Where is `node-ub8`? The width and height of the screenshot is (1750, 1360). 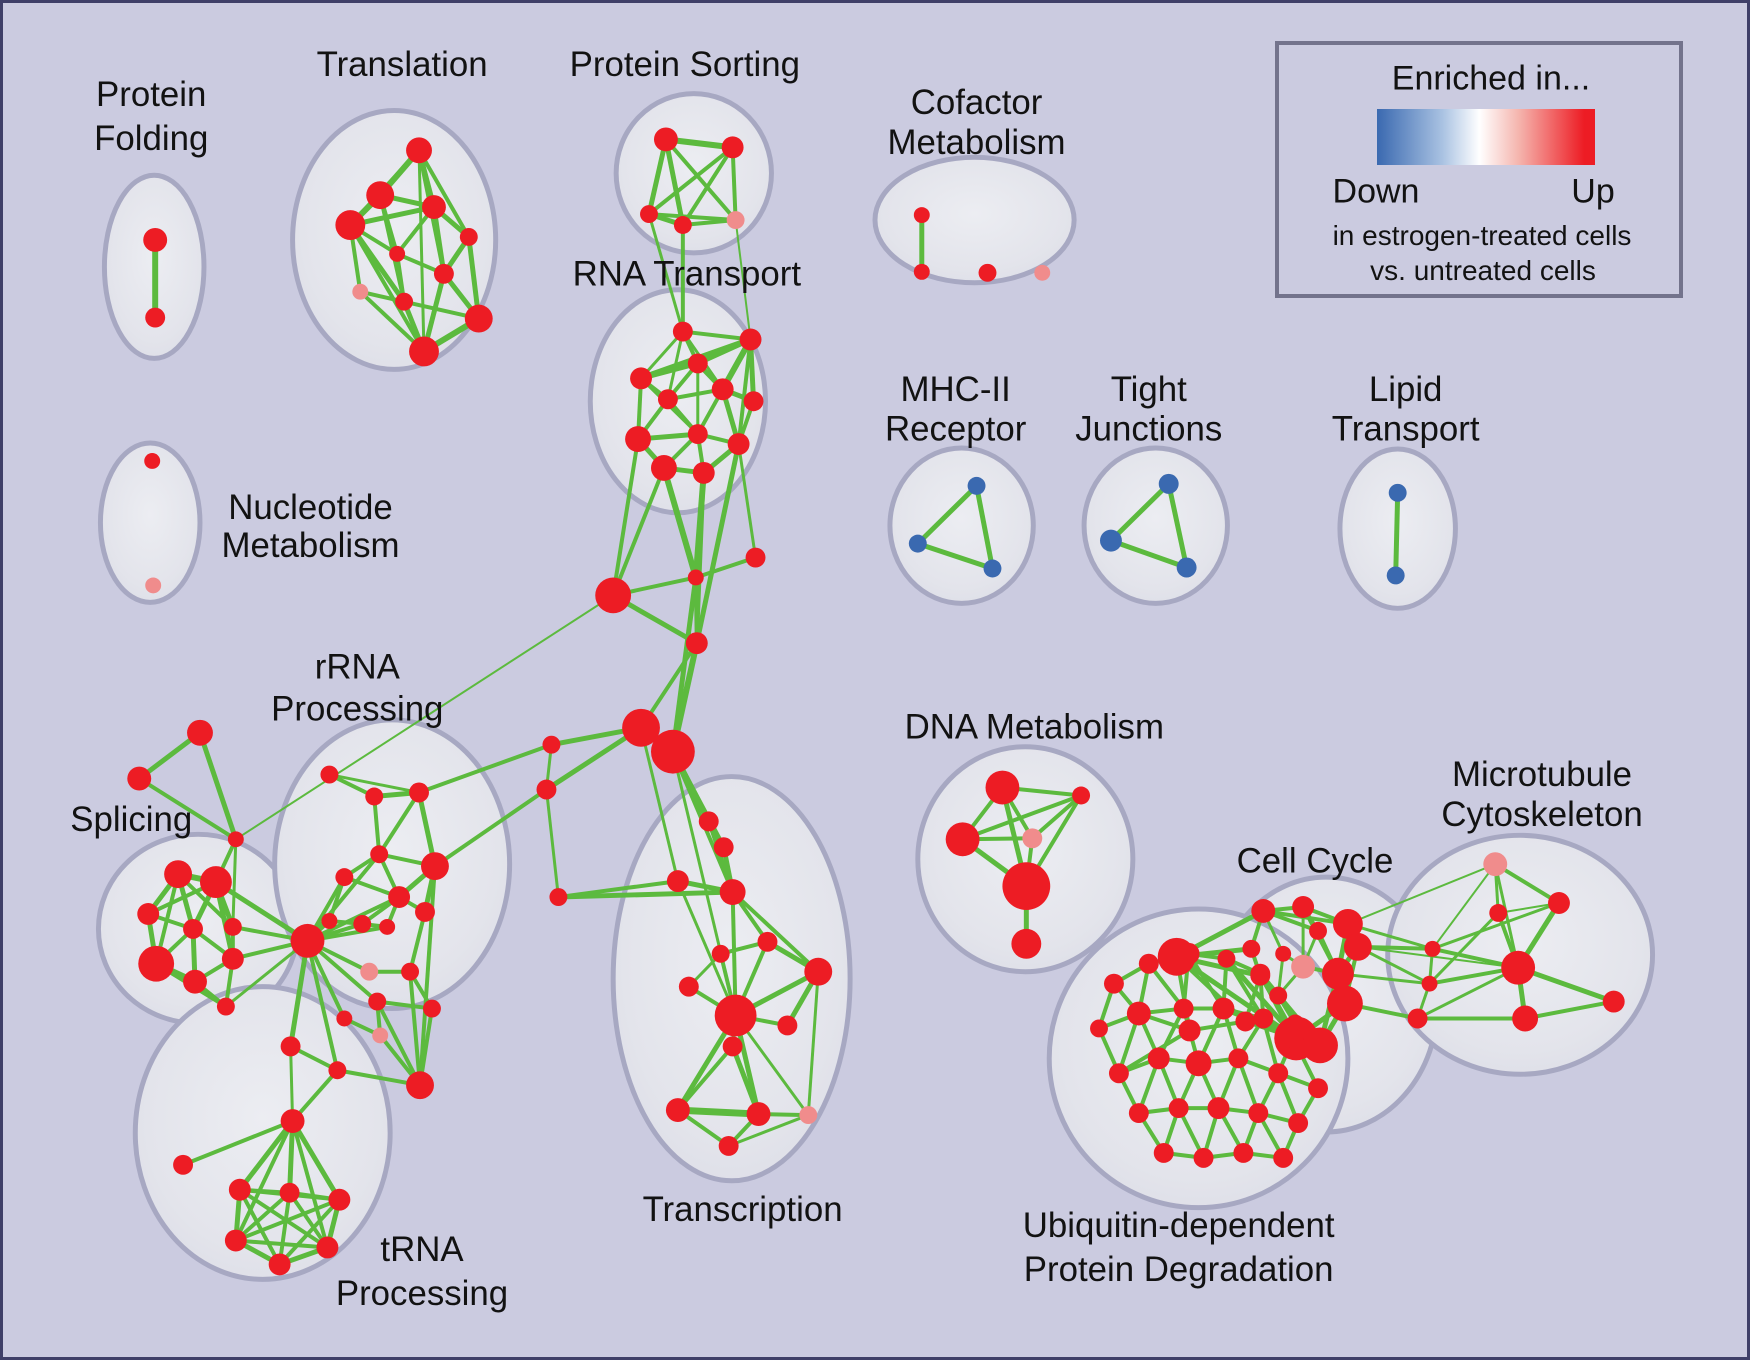 node-ub8 is located at coordinates (1183, 1008).